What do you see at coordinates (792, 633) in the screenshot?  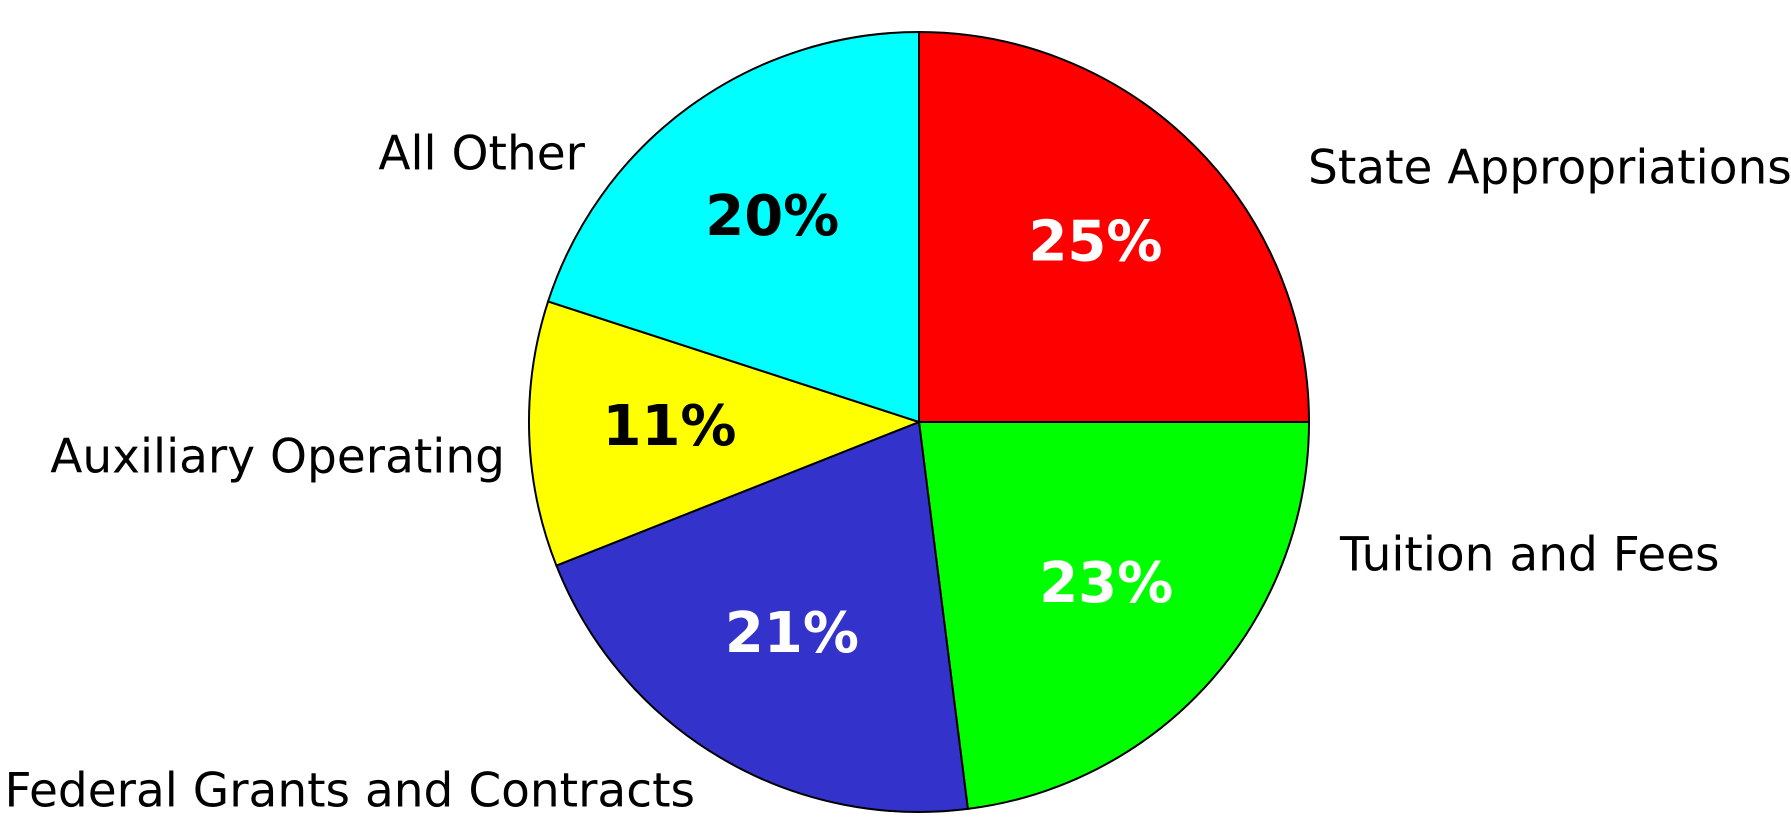 I see `slice-value-label: 21%` at bounding box center [792, 633].